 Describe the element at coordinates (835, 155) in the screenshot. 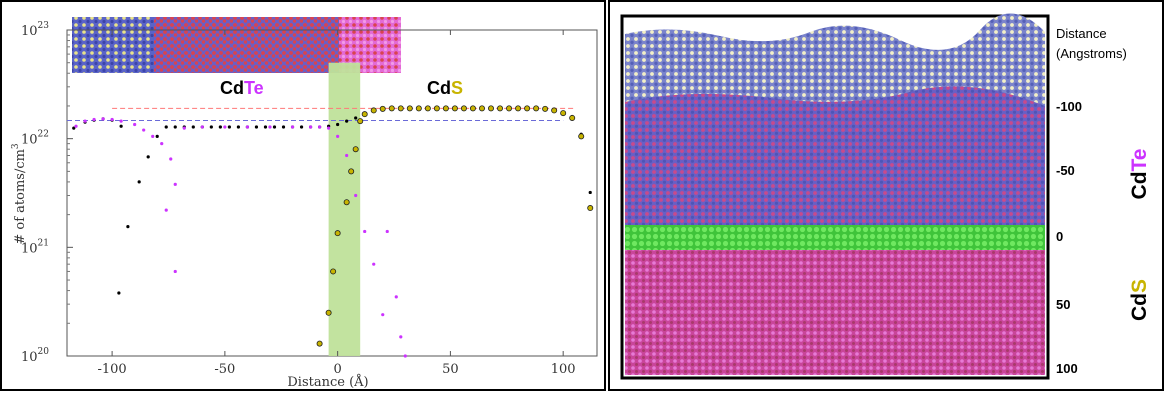

I see `cdte-region` at that location.